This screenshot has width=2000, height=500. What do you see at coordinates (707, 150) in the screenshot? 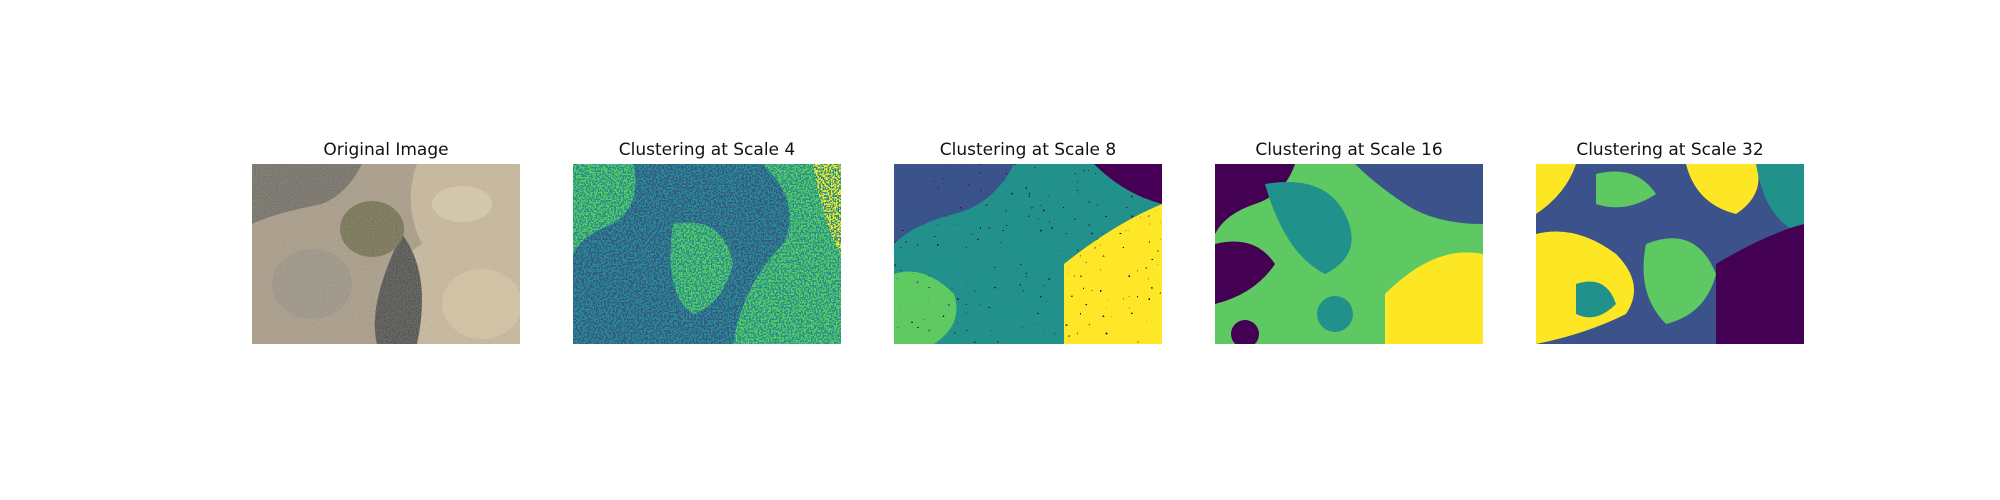
I see `panel-title: Clustering at Scale 4` at bounding box center [707, 150].